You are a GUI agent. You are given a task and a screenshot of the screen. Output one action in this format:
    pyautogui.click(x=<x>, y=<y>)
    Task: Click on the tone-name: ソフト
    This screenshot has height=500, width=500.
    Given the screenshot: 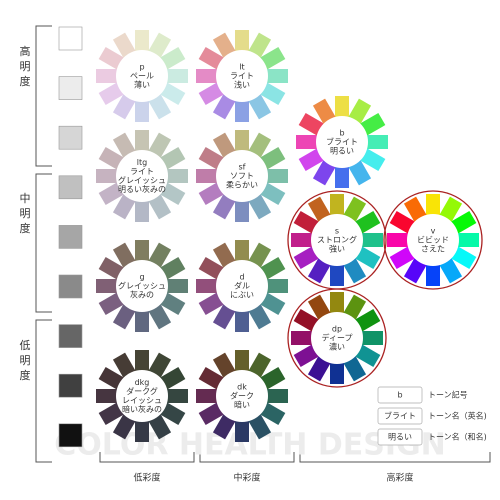 What is the action you would take?
    pyautogui.click(x=242, y=176)
    